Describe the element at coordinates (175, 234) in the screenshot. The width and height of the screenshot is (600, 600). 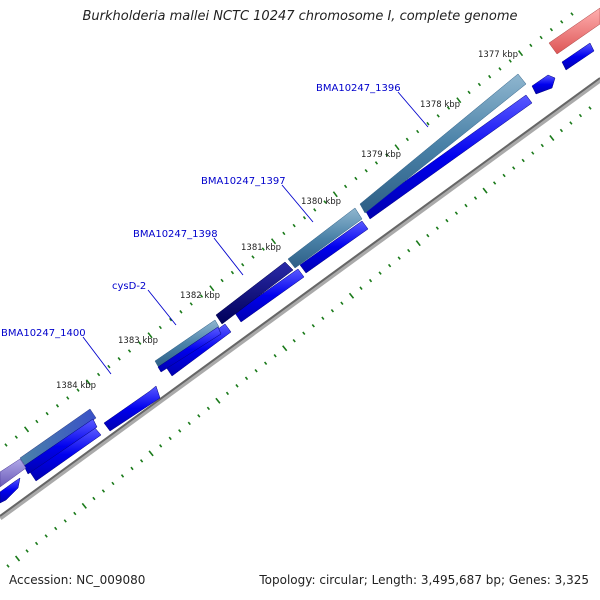
I see `gene-label-bma10247-1398: BMA10247_1398` at that location.